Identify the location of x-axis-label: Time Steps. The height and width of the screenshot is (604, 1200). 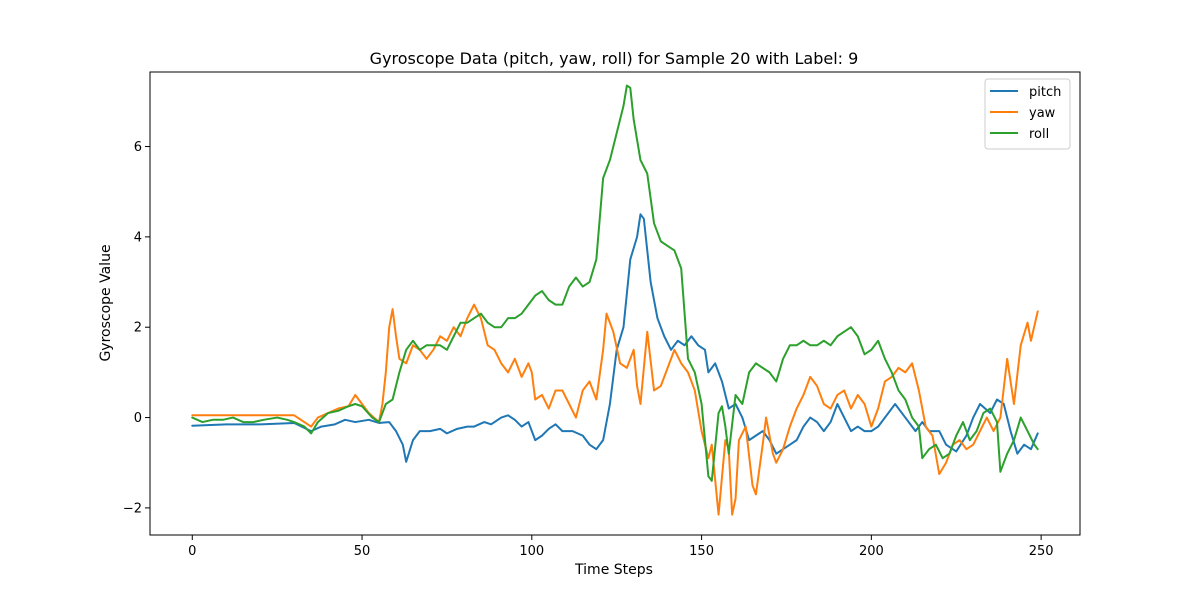
(613, 570).